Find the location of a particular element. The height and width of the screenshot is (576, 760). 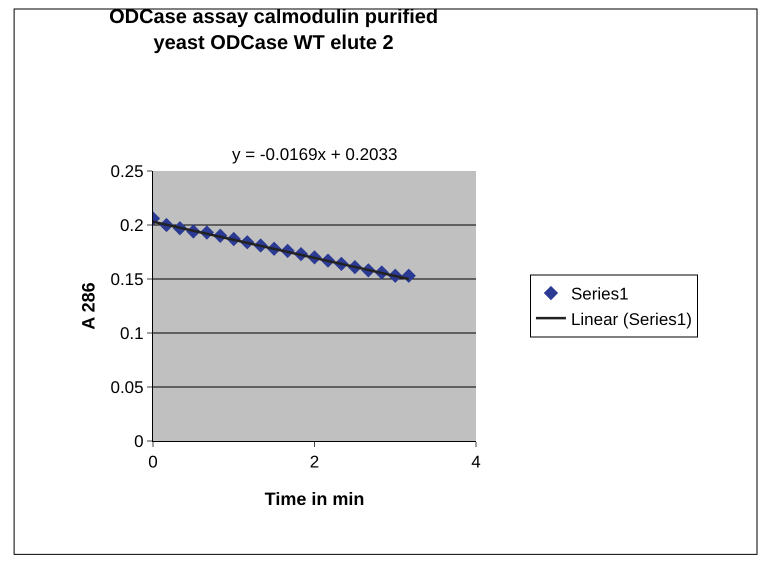

x-tick-label: 4 is located at coordinates (476, 462).